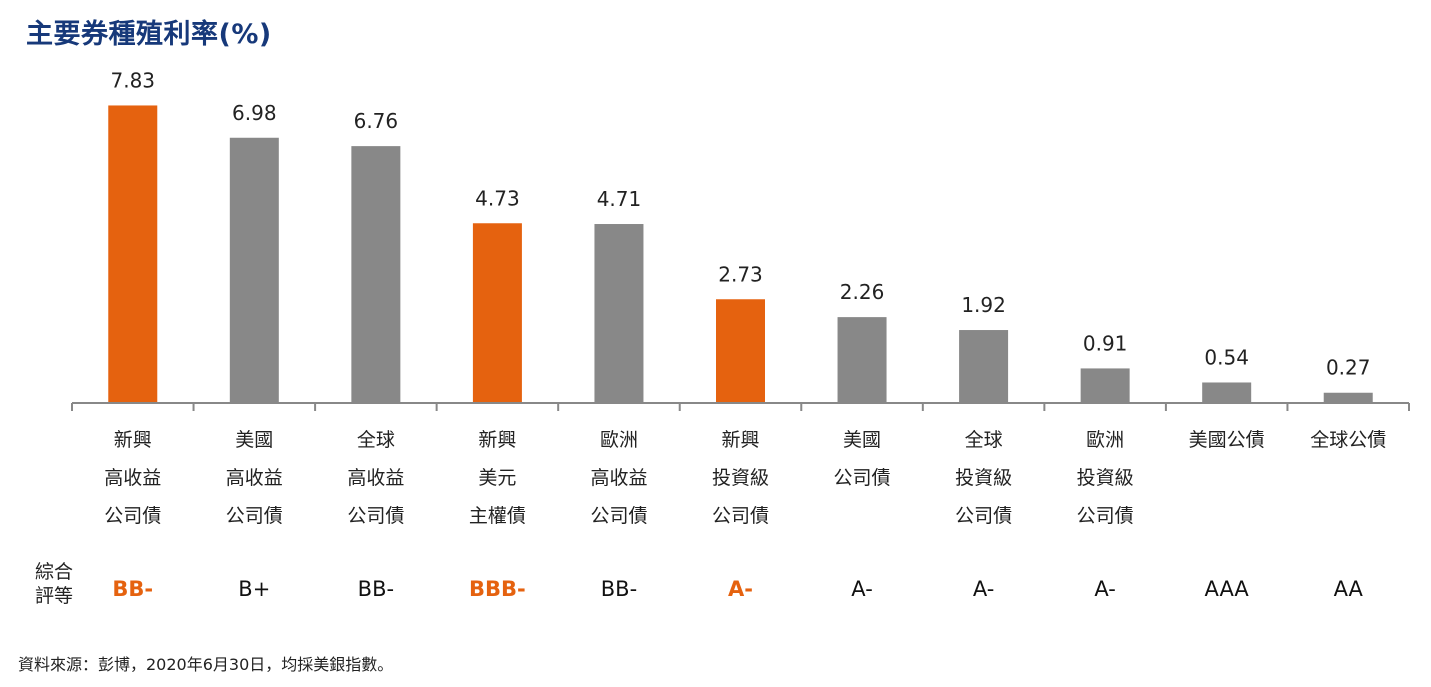  What do you see at coordinates (1348, 440) in the screenshot?
I see `category-label: 全球公債` at bounding box center [1348, 440].